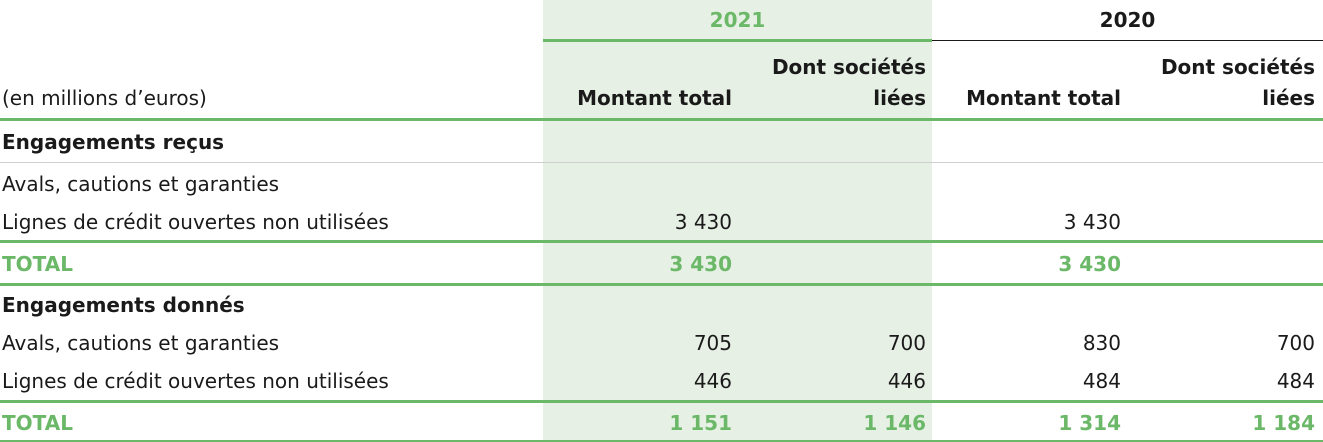 The height and width of the screenshot is (442, 1323). Describe the element at coordinates (1101, 381) in the screenshot. I see `cell-total-2020: 484` at that location.